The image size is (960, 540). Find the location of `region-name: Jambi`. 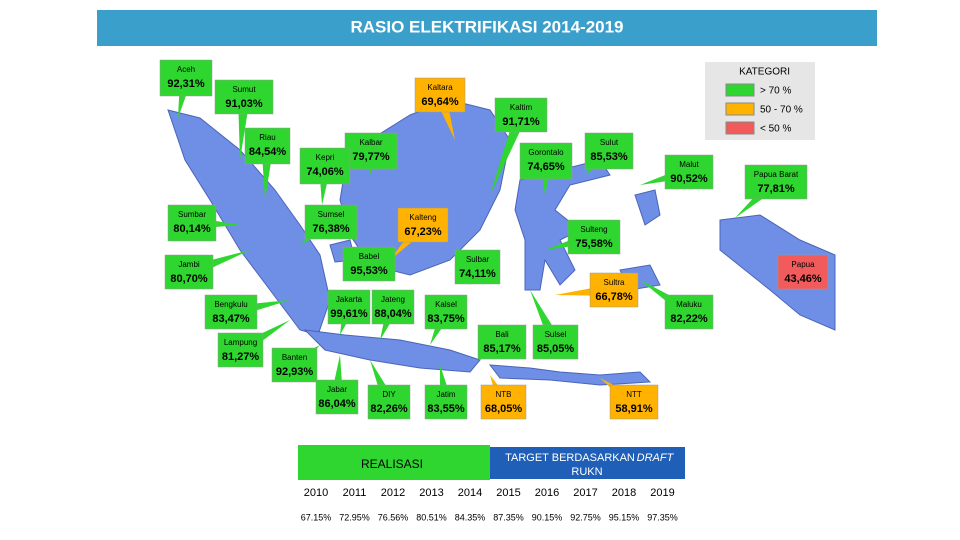

region-name: Jambi is located at coordinates (189, 264).